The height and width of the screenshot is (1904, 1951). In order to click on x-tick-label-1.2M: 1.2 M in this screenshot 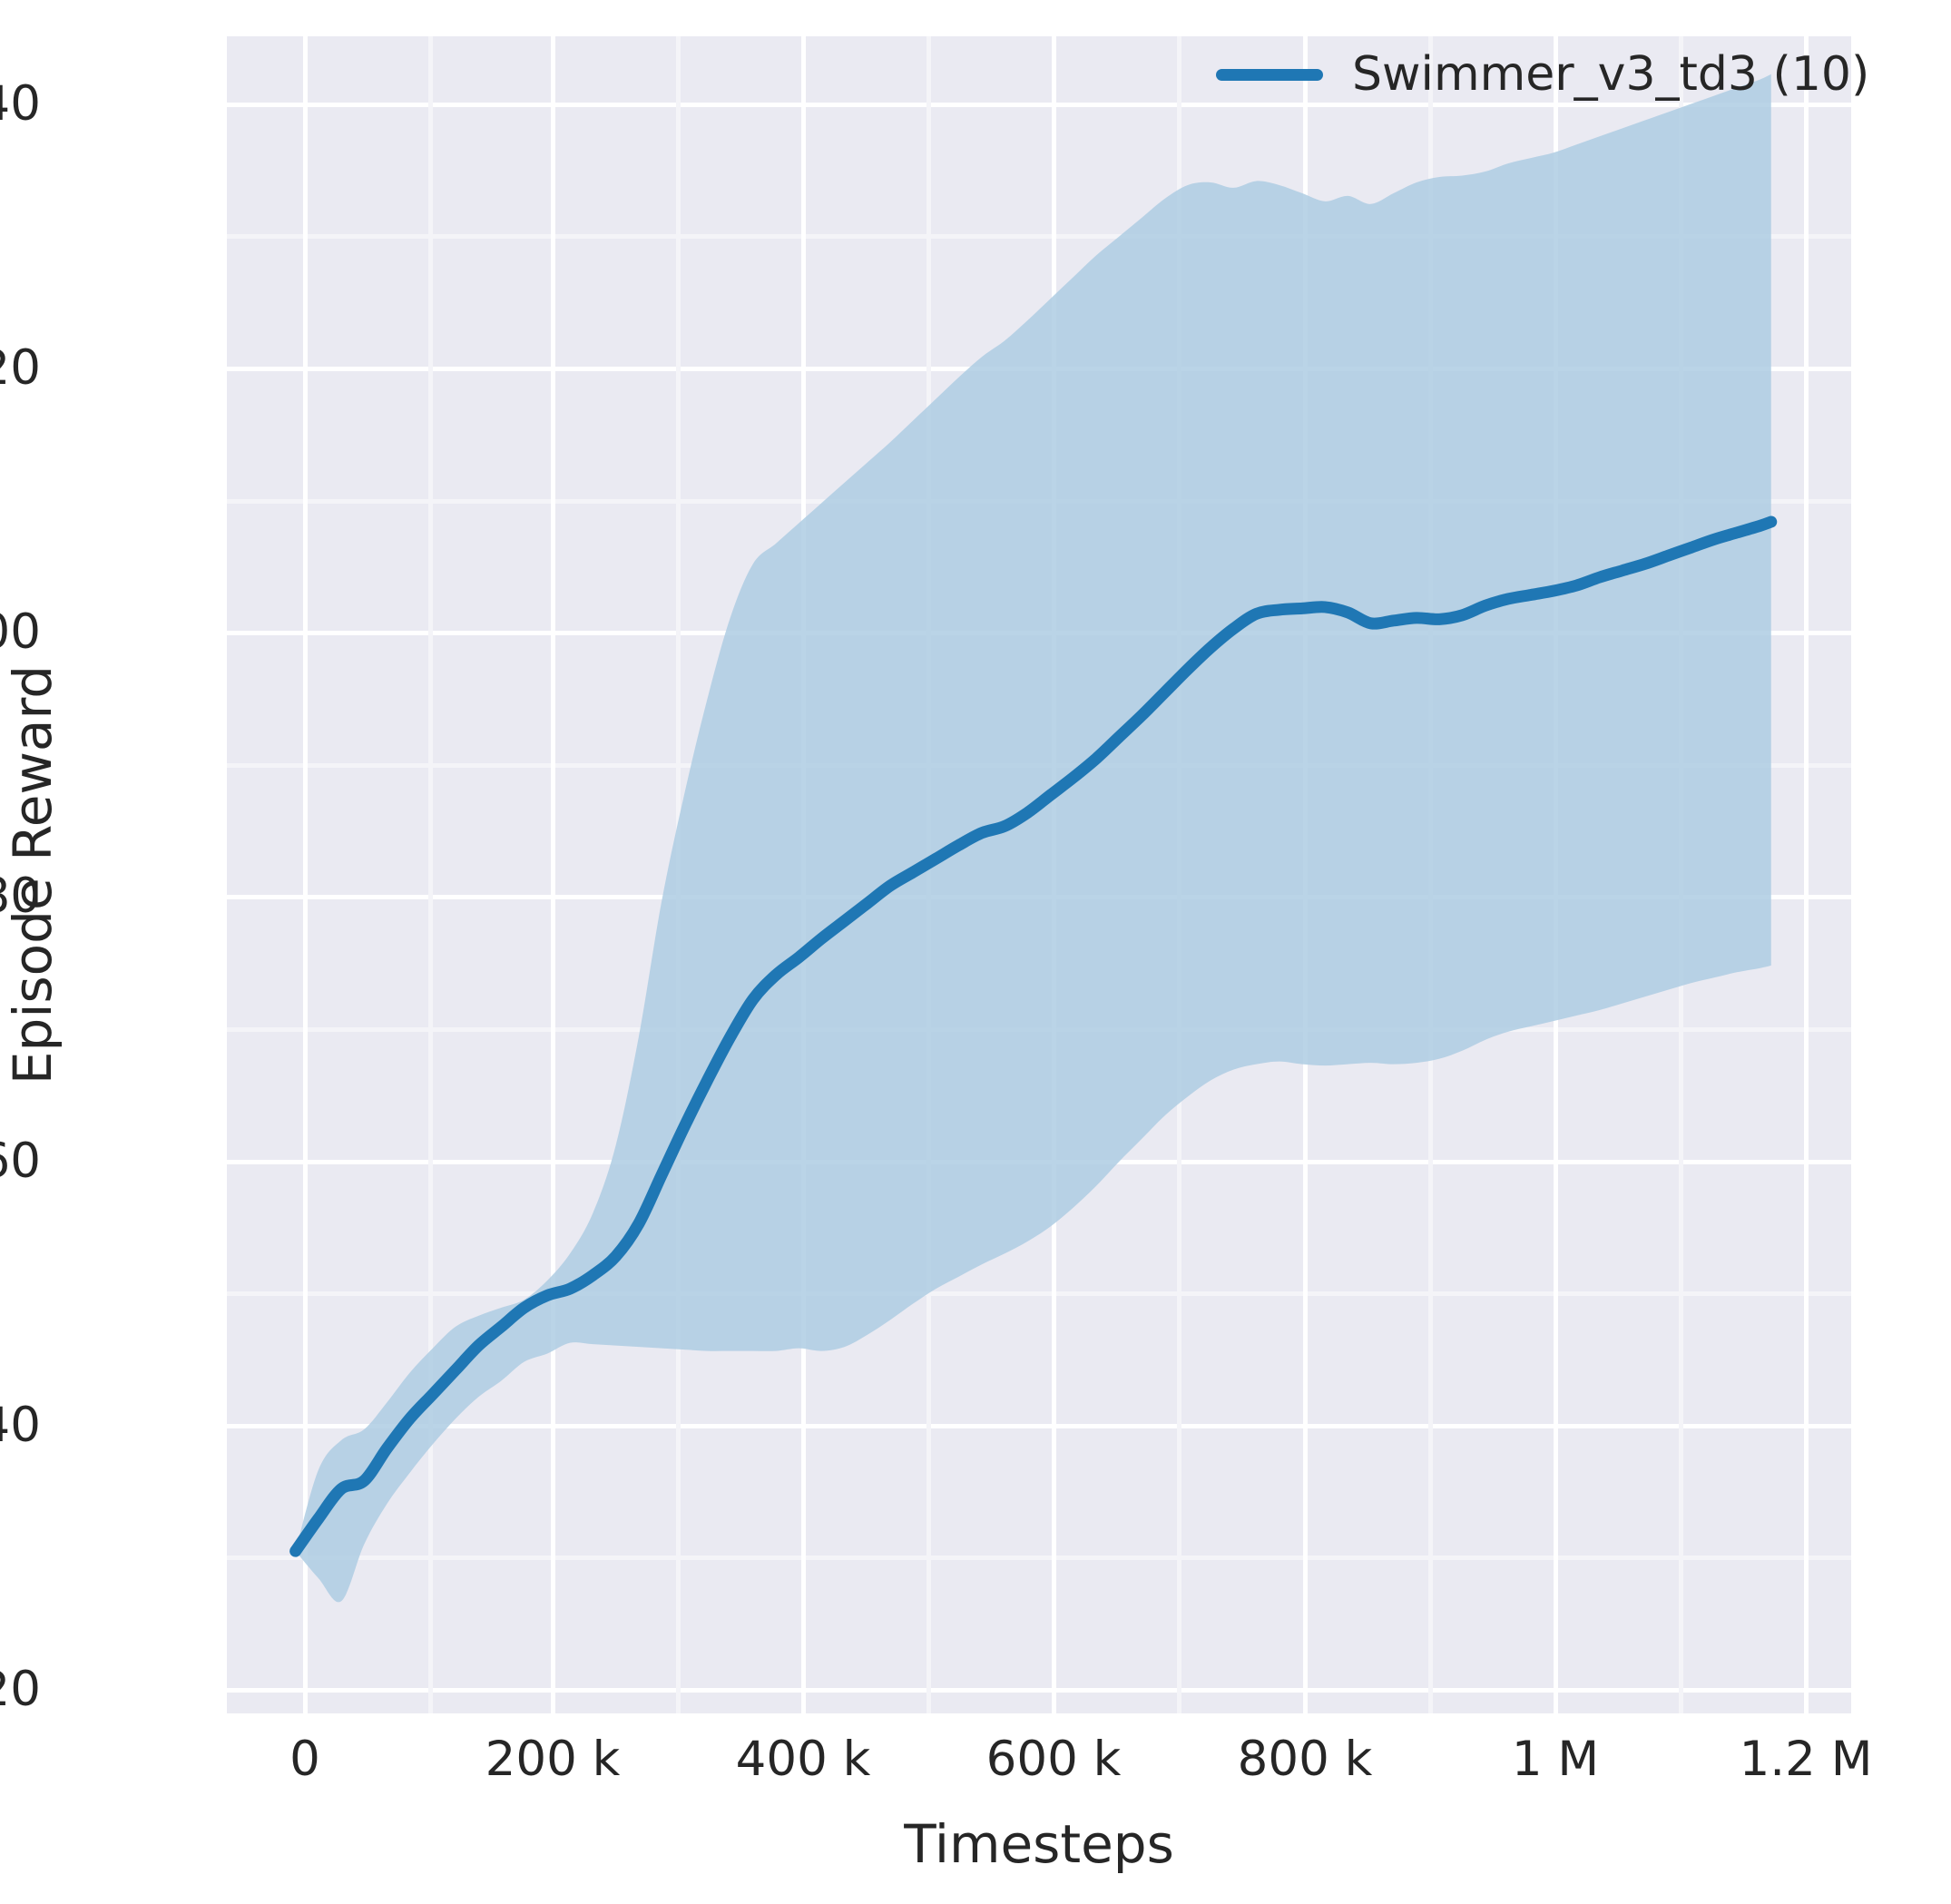, I will do `click(1806, 1759)`.